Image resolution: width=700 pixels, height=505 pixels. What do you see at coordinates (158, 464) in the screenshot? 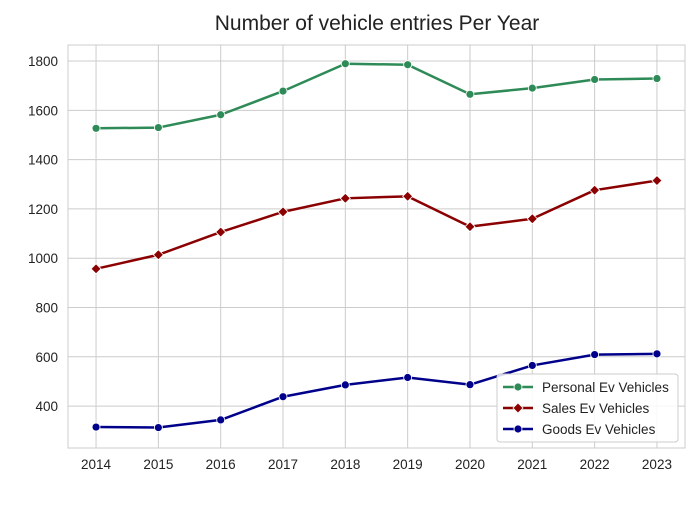
I see `x-tick-label: 2015` at bounding box center [158, 464].